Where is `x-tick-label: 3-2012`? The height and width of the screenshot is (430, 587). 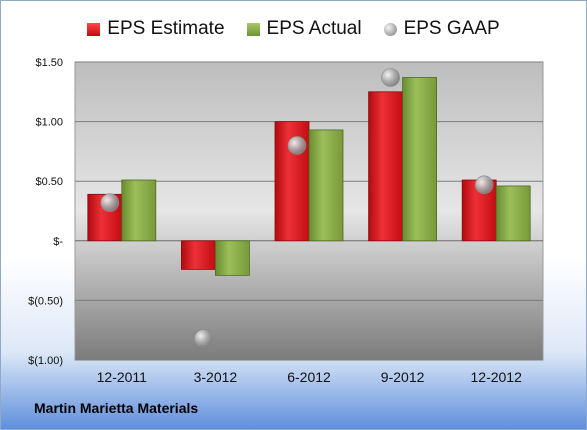
x-tick-label: 3-2012 is located at coordinates (216, 377).